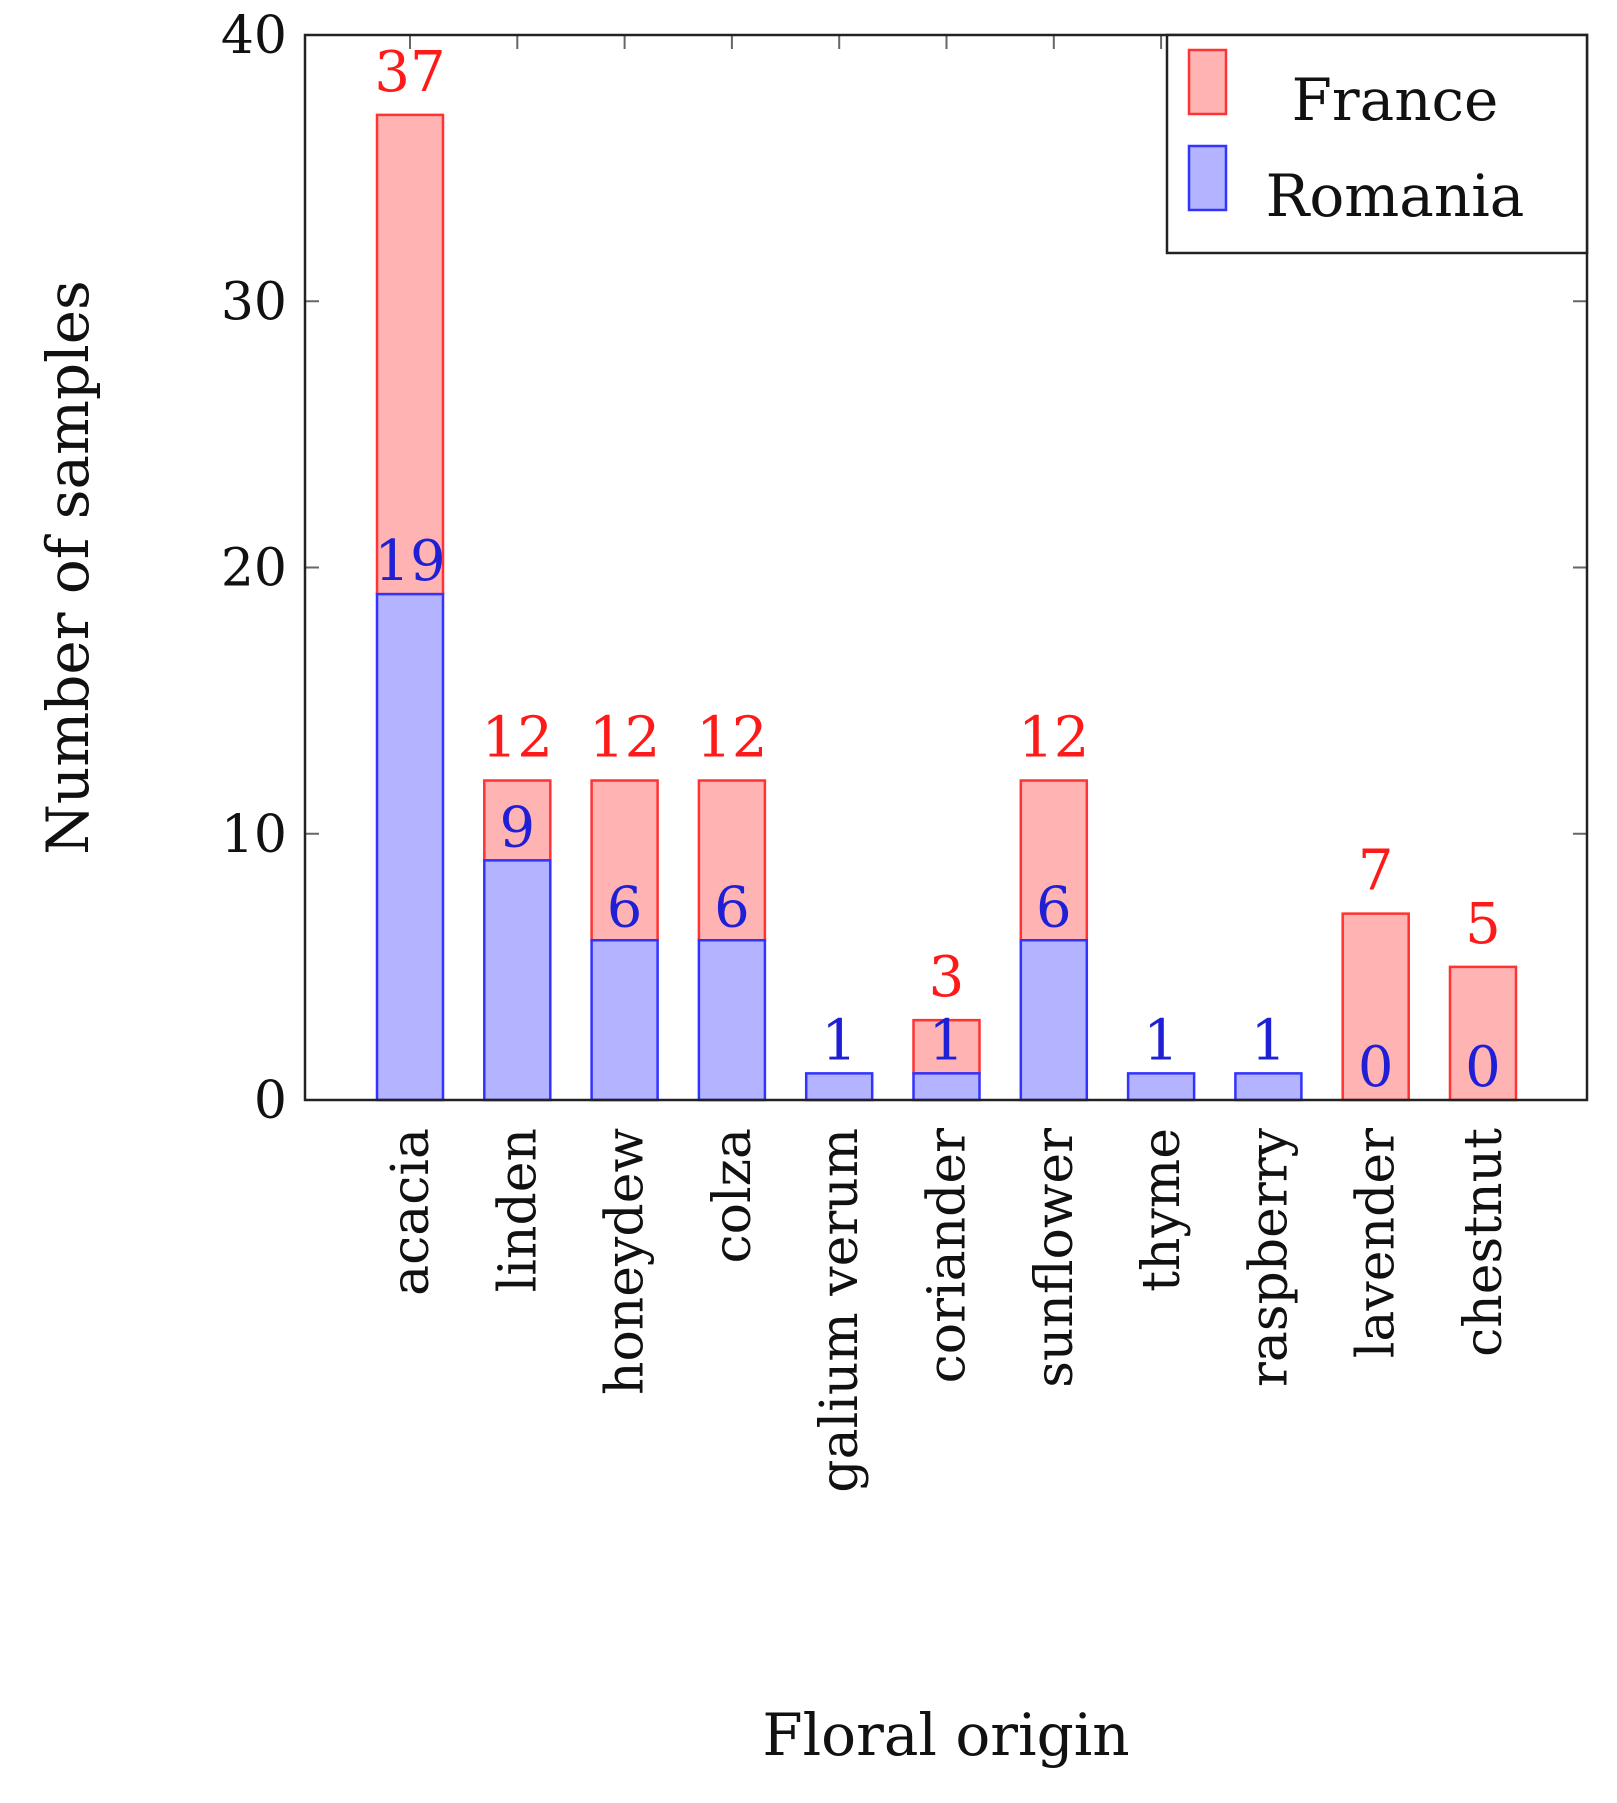 This screenshot has width=1617, height=1803. What do you see at coordinates (254, 302) in the screenshot?
I see `y-tick-label: 30` at bounding box center [254, 302].